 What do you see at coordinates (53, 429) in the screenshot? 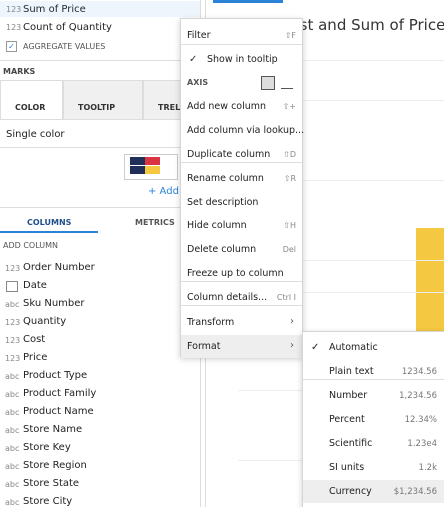
I see `column-name: Store Name` at bounding box center [53, 429].